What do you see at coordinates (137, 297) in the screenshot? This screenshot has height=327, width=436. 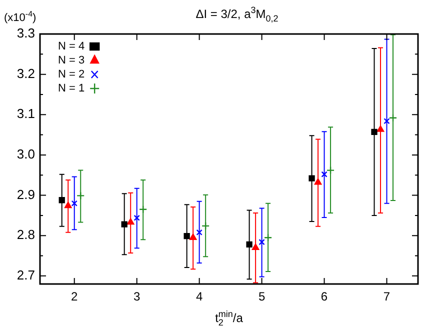 I see `x-tick-label: 3` at bounding box center [137, 297].